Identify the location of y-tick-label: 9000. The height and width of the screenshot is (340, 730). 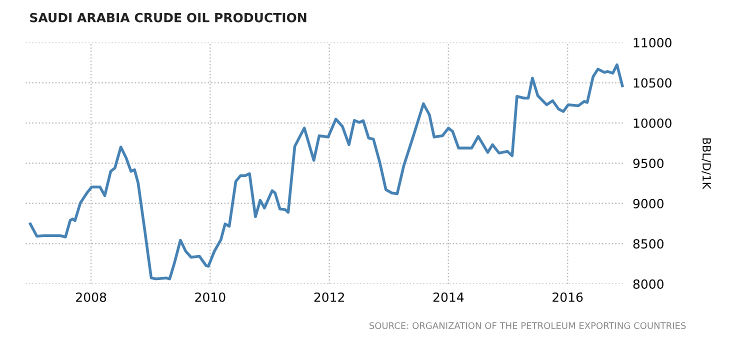
(648, 203).